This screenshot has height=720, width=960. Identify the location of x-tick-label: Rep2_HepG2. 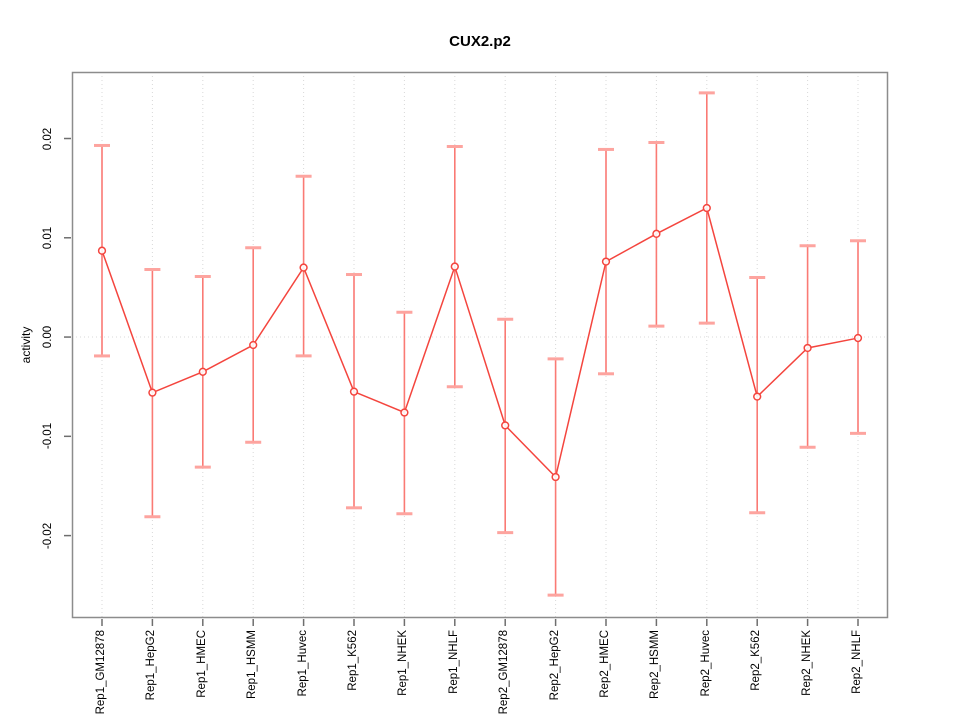
(554, 665).